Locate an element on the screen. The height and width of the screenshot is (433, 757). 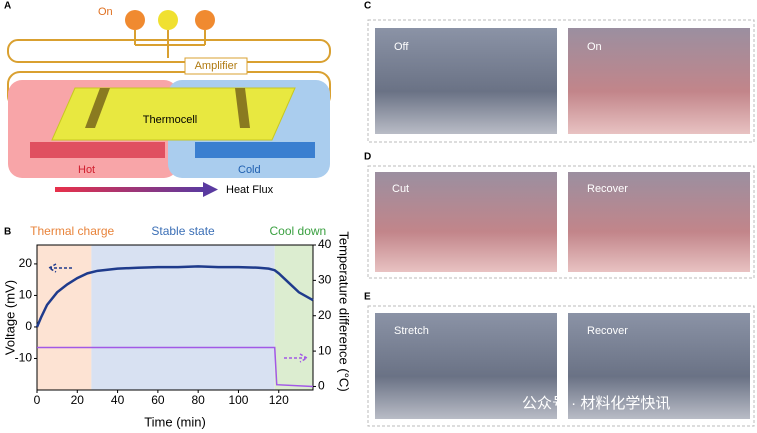
y-axis-title: Voltage (mV) is located at coordinates (9, 317).